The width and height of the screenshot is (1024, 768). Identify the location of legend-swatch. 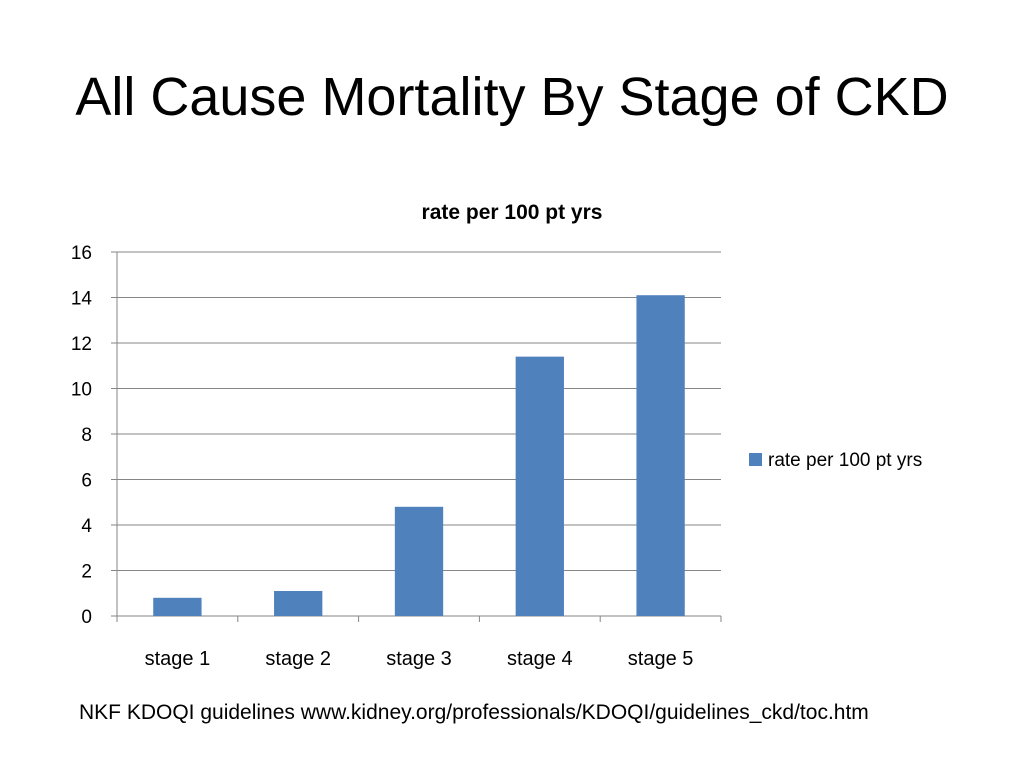
(755, 459).